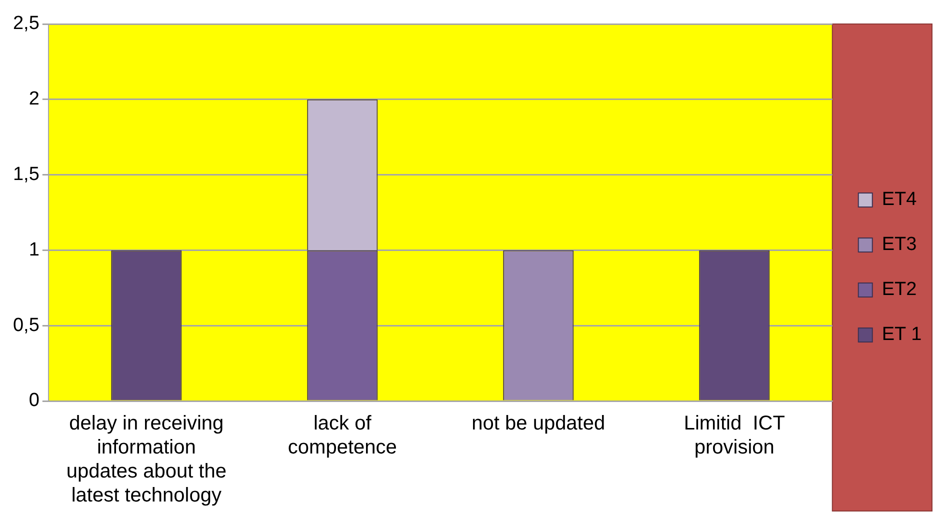  I want to click on x-tick-label: delay in receiving information updates about the latest technology, so click(146, 459).